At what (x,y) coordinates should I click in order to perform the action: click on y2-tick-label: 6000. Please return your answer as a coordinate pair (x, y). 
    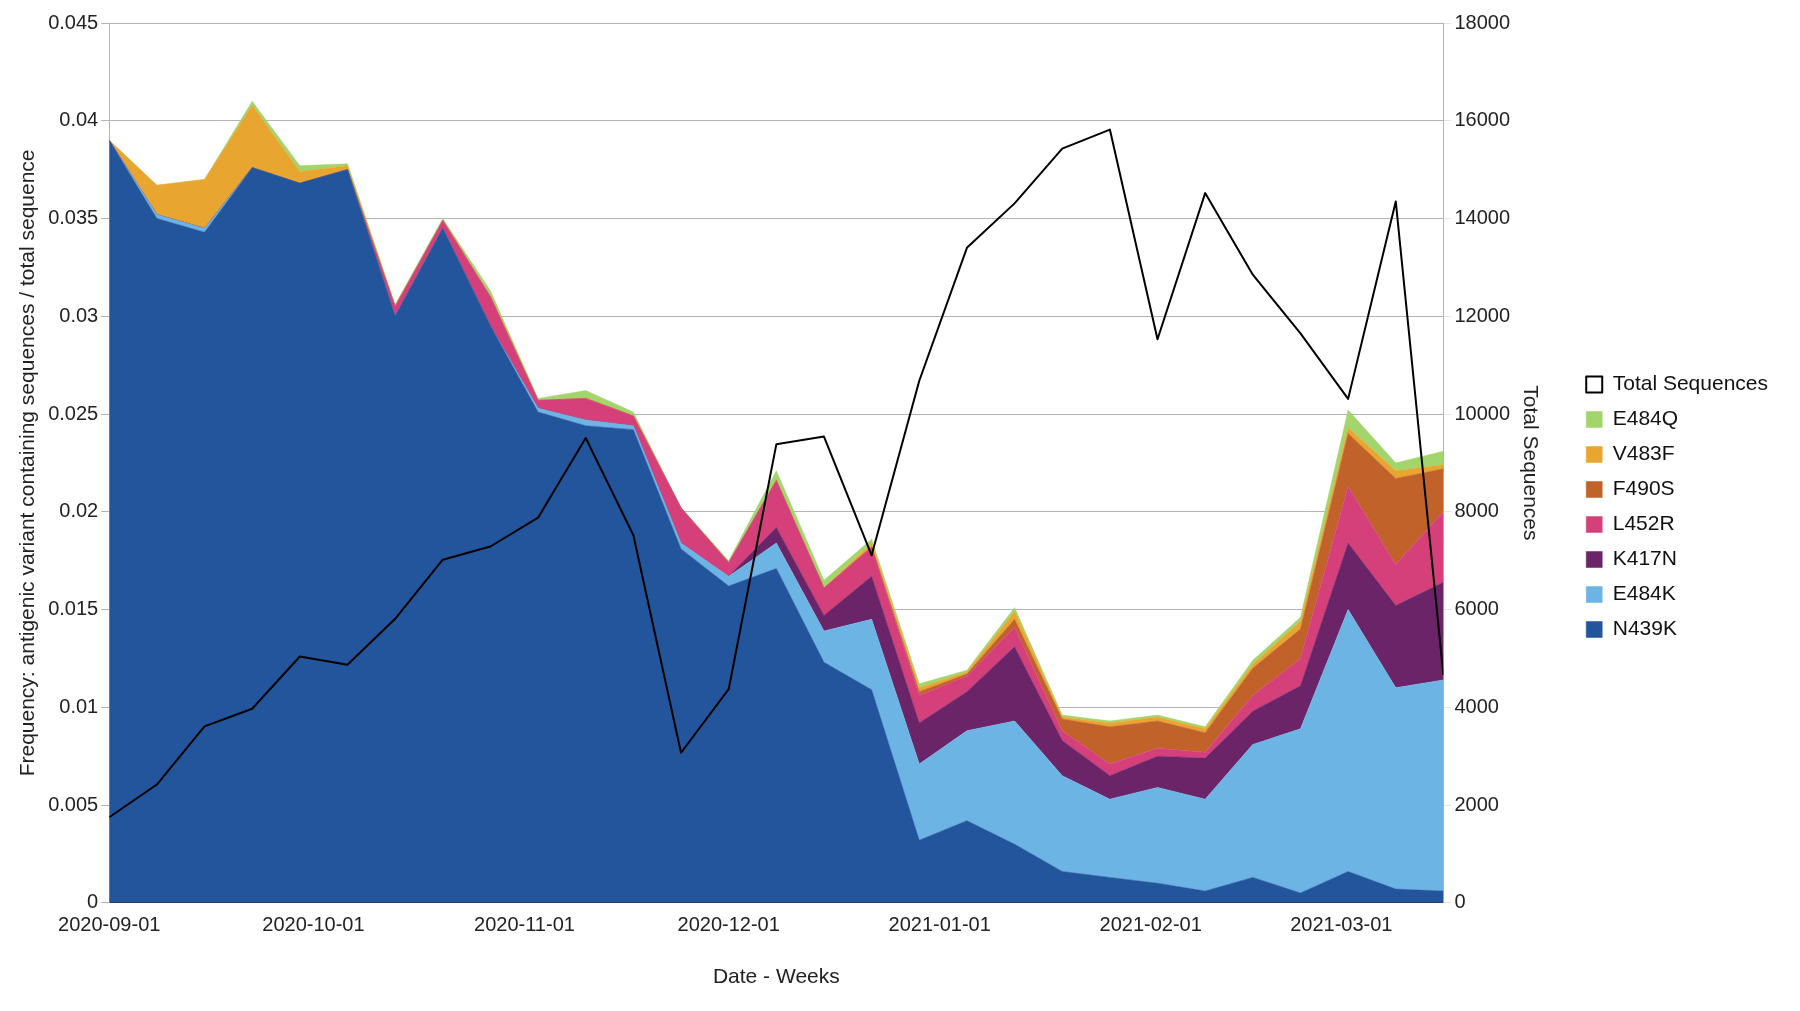
    Looking at the image, I should click on (1476, 608).